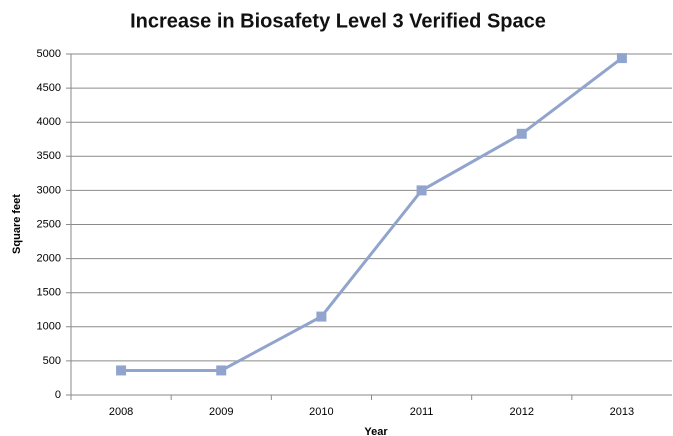 Image resolution: width=673 pixels, height=436 pixels. What do you see at coordinates (49, 88) in the screenshot?
I see `y-tick-label: 4500` at bounding box center [49, 88].